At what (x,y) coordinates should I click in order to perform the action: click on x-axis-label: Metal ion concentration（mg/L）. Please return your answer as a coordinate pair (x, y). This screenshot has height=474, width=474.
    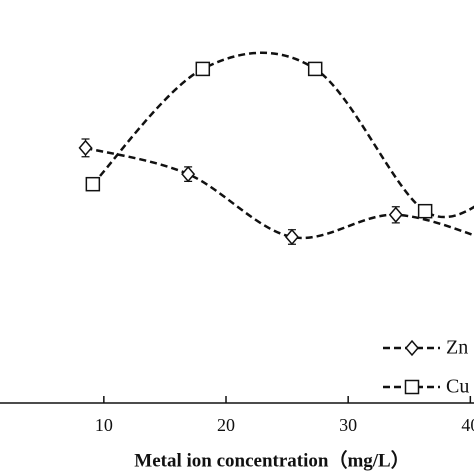
    Looking at the image, I should click on (271, 459).